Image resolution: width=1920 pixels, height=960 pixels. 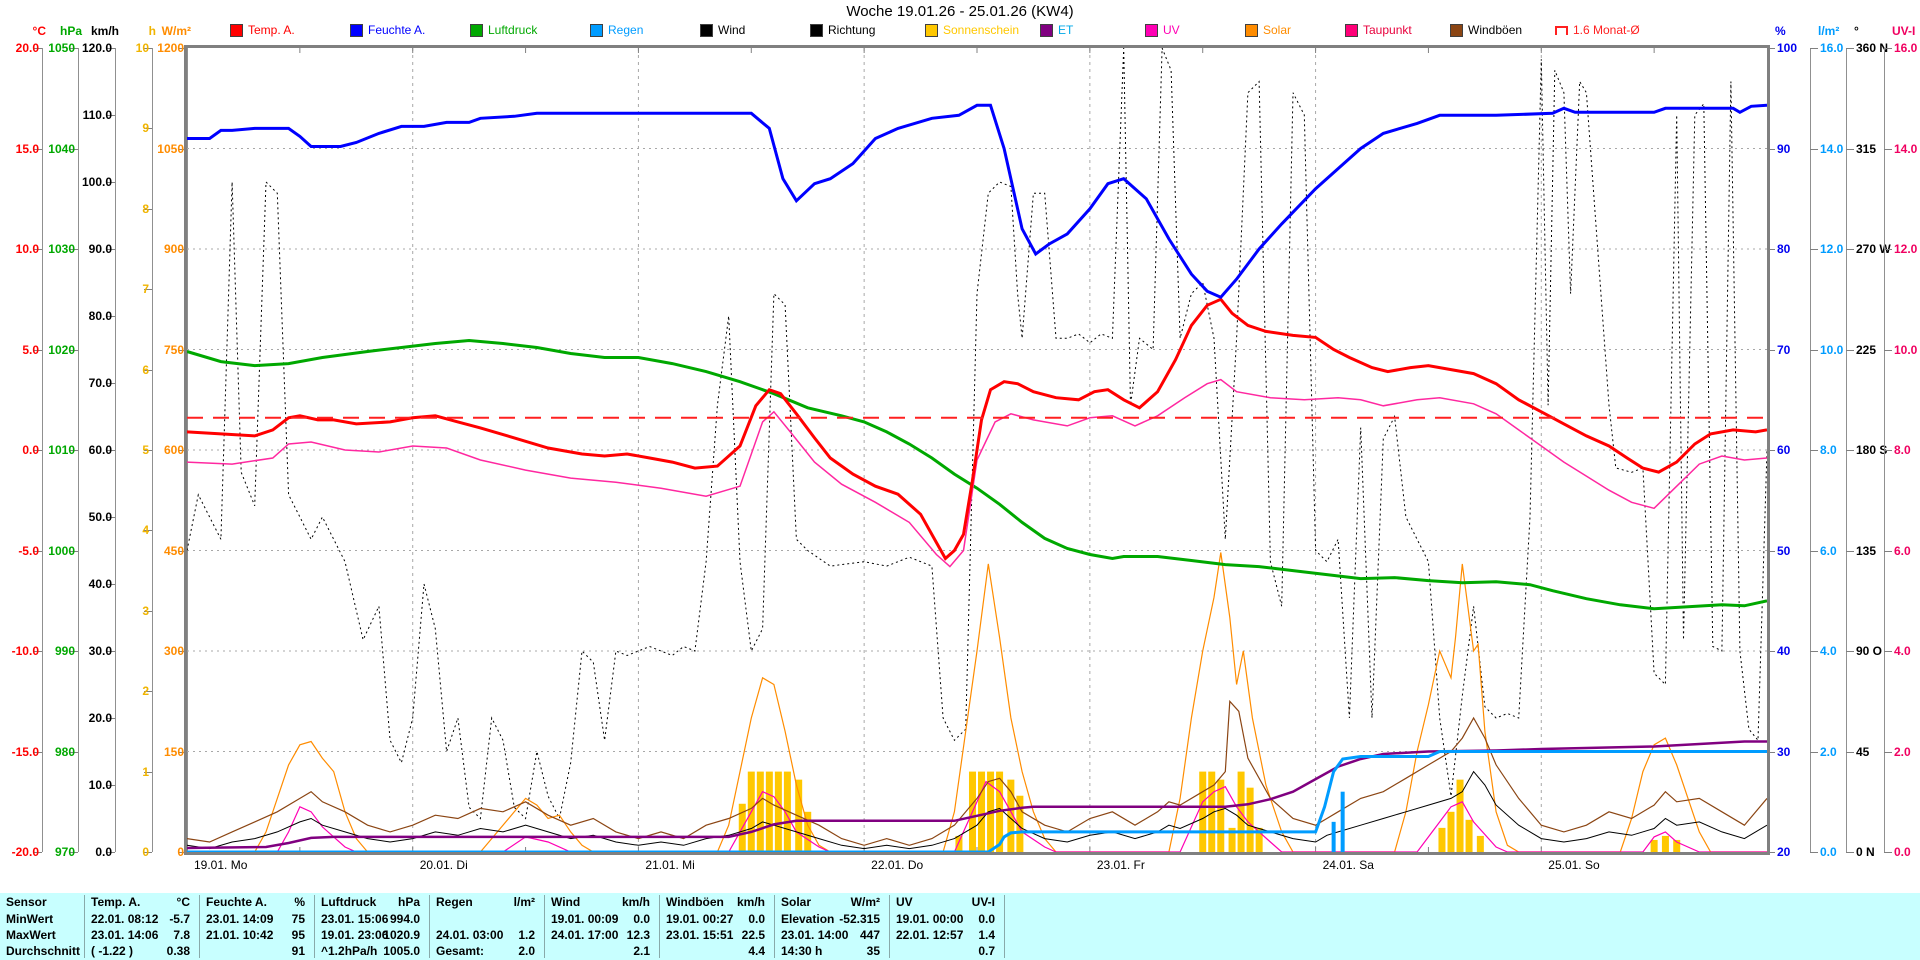 What do you see at coordinates (170, 148) in the screenshot?
I see `tick-label-wm2: 1050` at bounding box center [170, 148].